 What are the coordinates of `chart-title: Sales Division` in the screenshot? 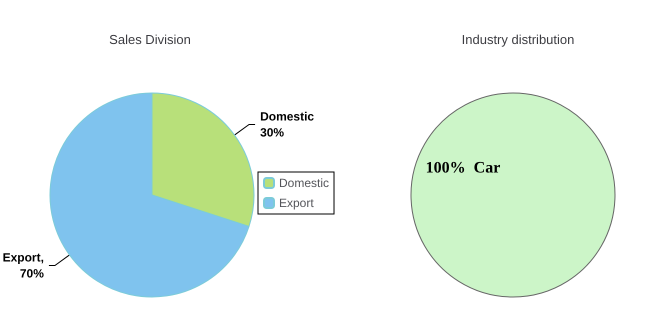 It's located at (150, 39).